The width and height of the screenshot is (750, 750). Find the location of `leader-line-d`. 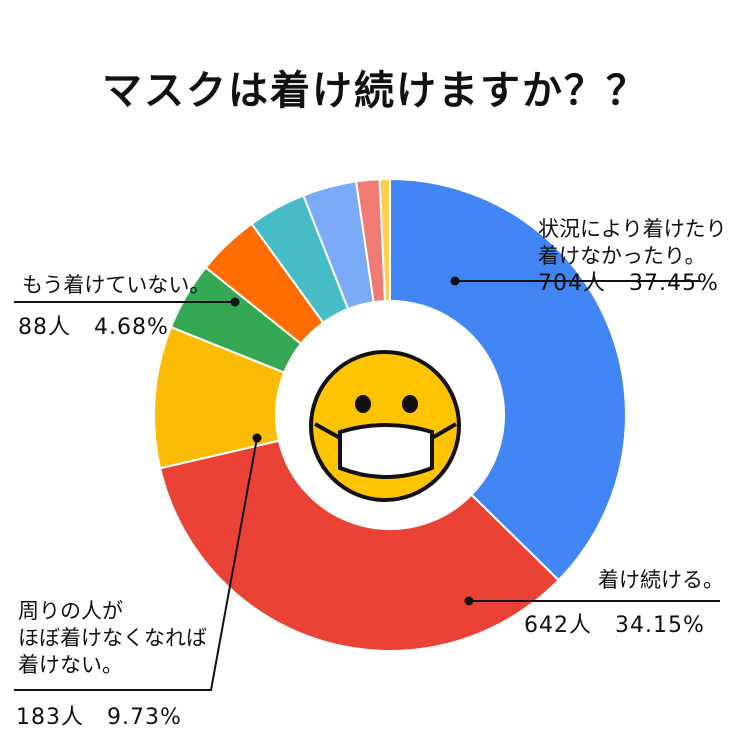

leader-line-d is located at coordinates (127, 302).